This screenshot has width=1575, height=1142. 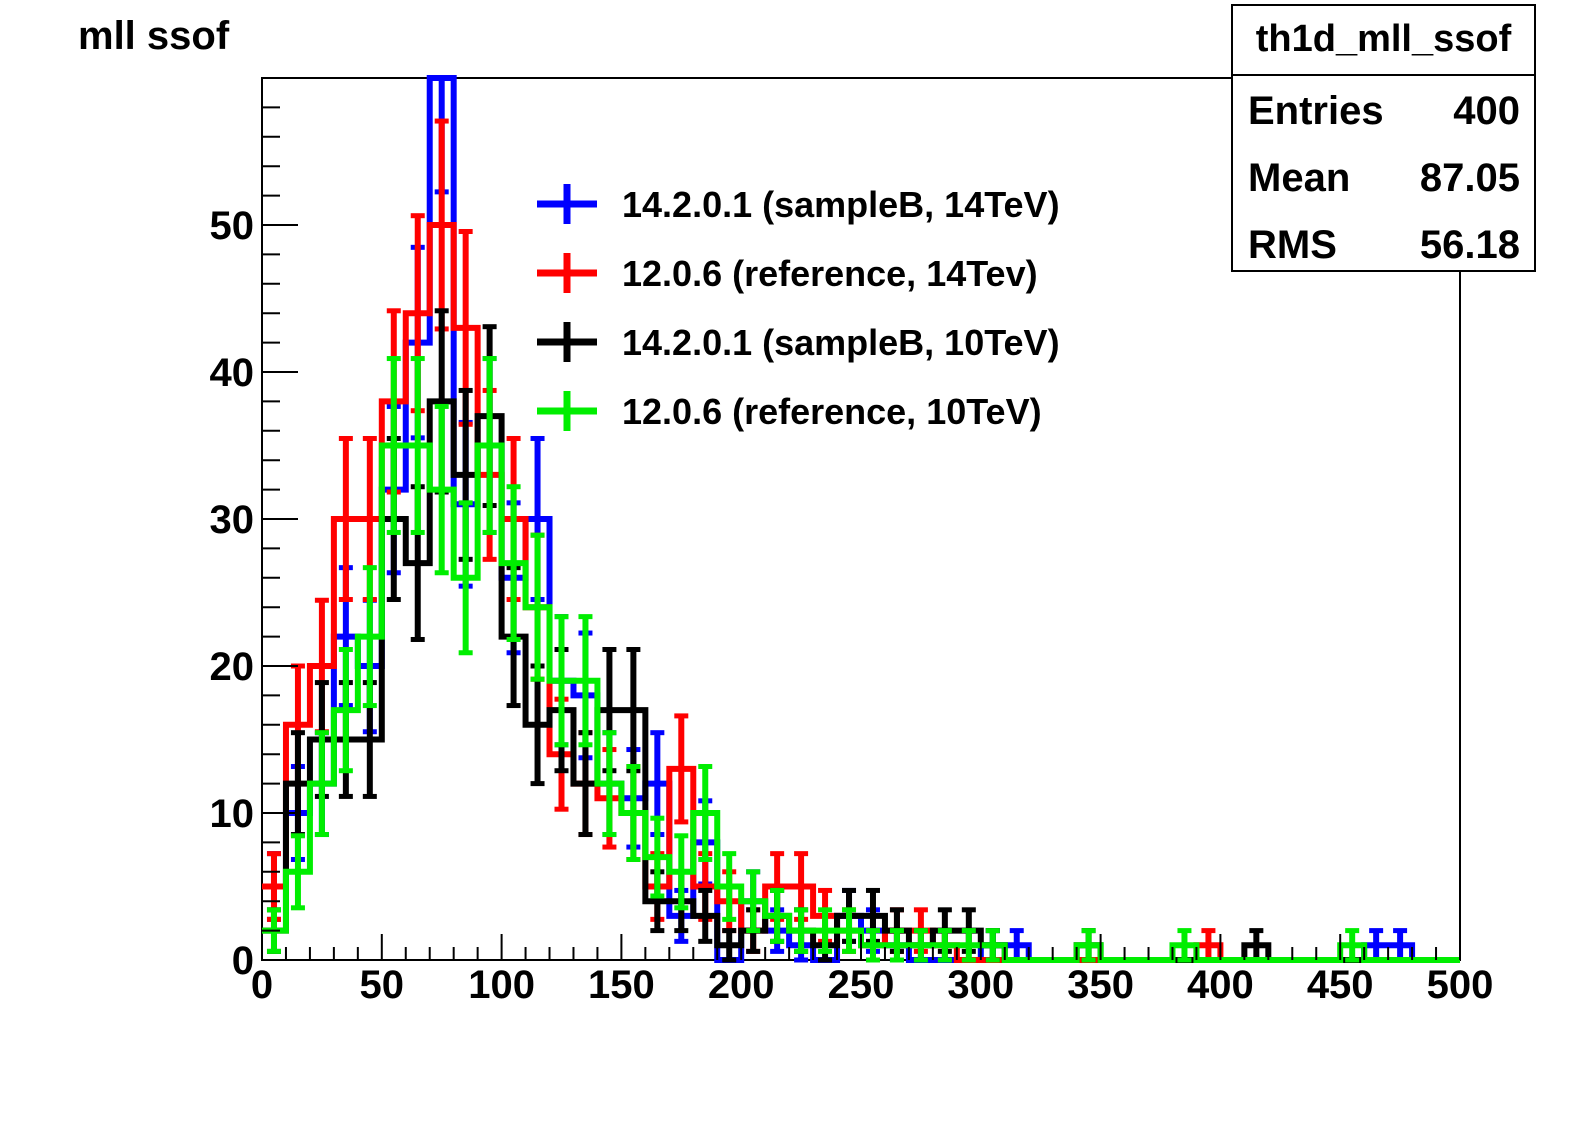 I want to click on legend-label: 14.2.0.1 (sampleB, 10TeV), so click(x=841, y=342).